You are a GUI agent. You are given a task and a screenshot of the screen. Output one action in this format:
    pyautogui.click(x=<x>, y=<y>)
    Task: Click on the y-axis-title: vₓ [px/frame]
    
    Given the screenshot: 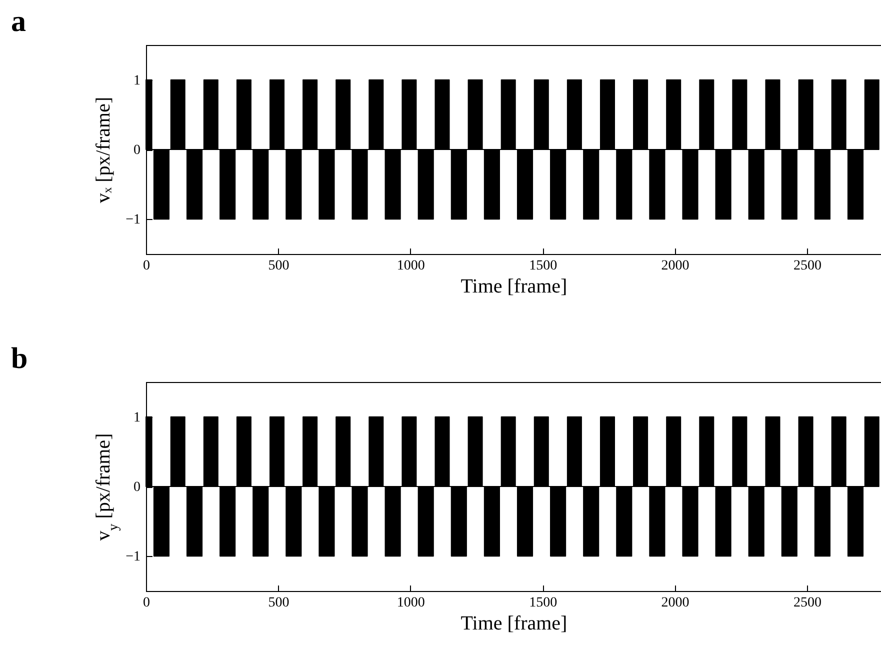 What is the action you would take?
    pyautogui.click(x=103, y=150)
    